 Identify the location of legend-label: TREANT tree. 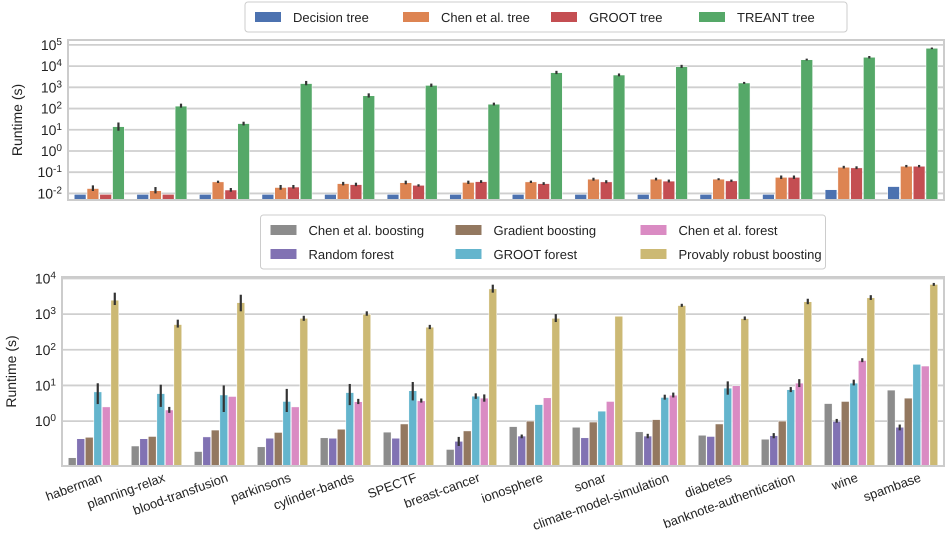
(776, 17).